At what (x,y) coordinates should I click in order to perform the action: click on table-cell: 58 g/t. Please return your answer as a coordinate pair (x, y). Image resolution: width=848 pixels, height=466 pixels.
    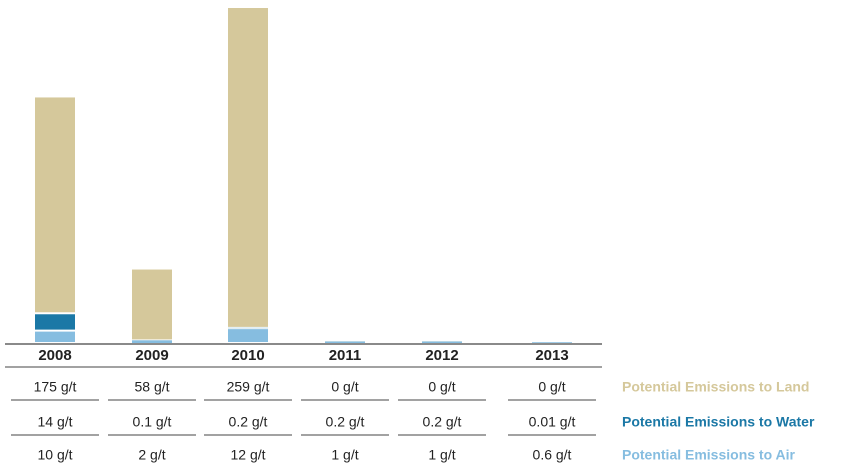
    Looking at the image, I should click on (151, 387).